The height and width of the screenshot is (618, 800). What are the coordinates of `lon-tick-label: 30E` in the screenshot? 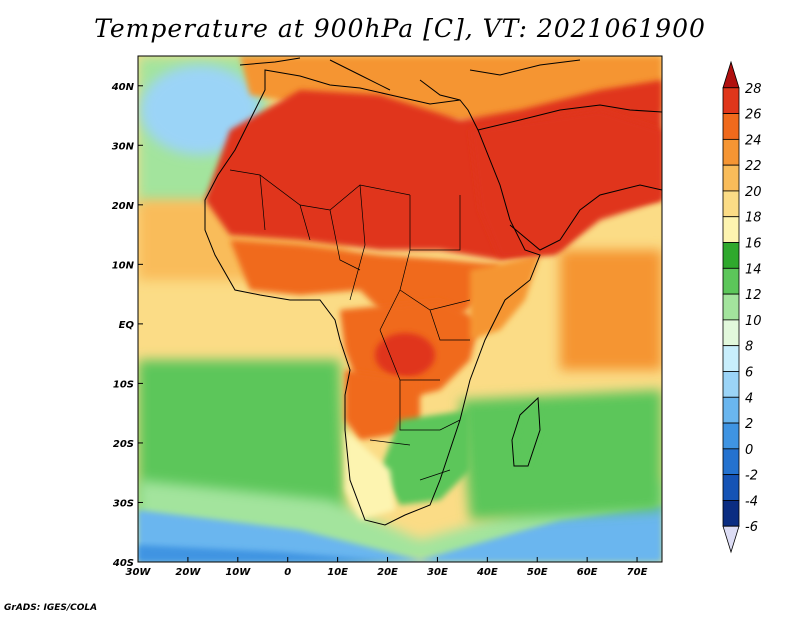 It's located at (437, 572).